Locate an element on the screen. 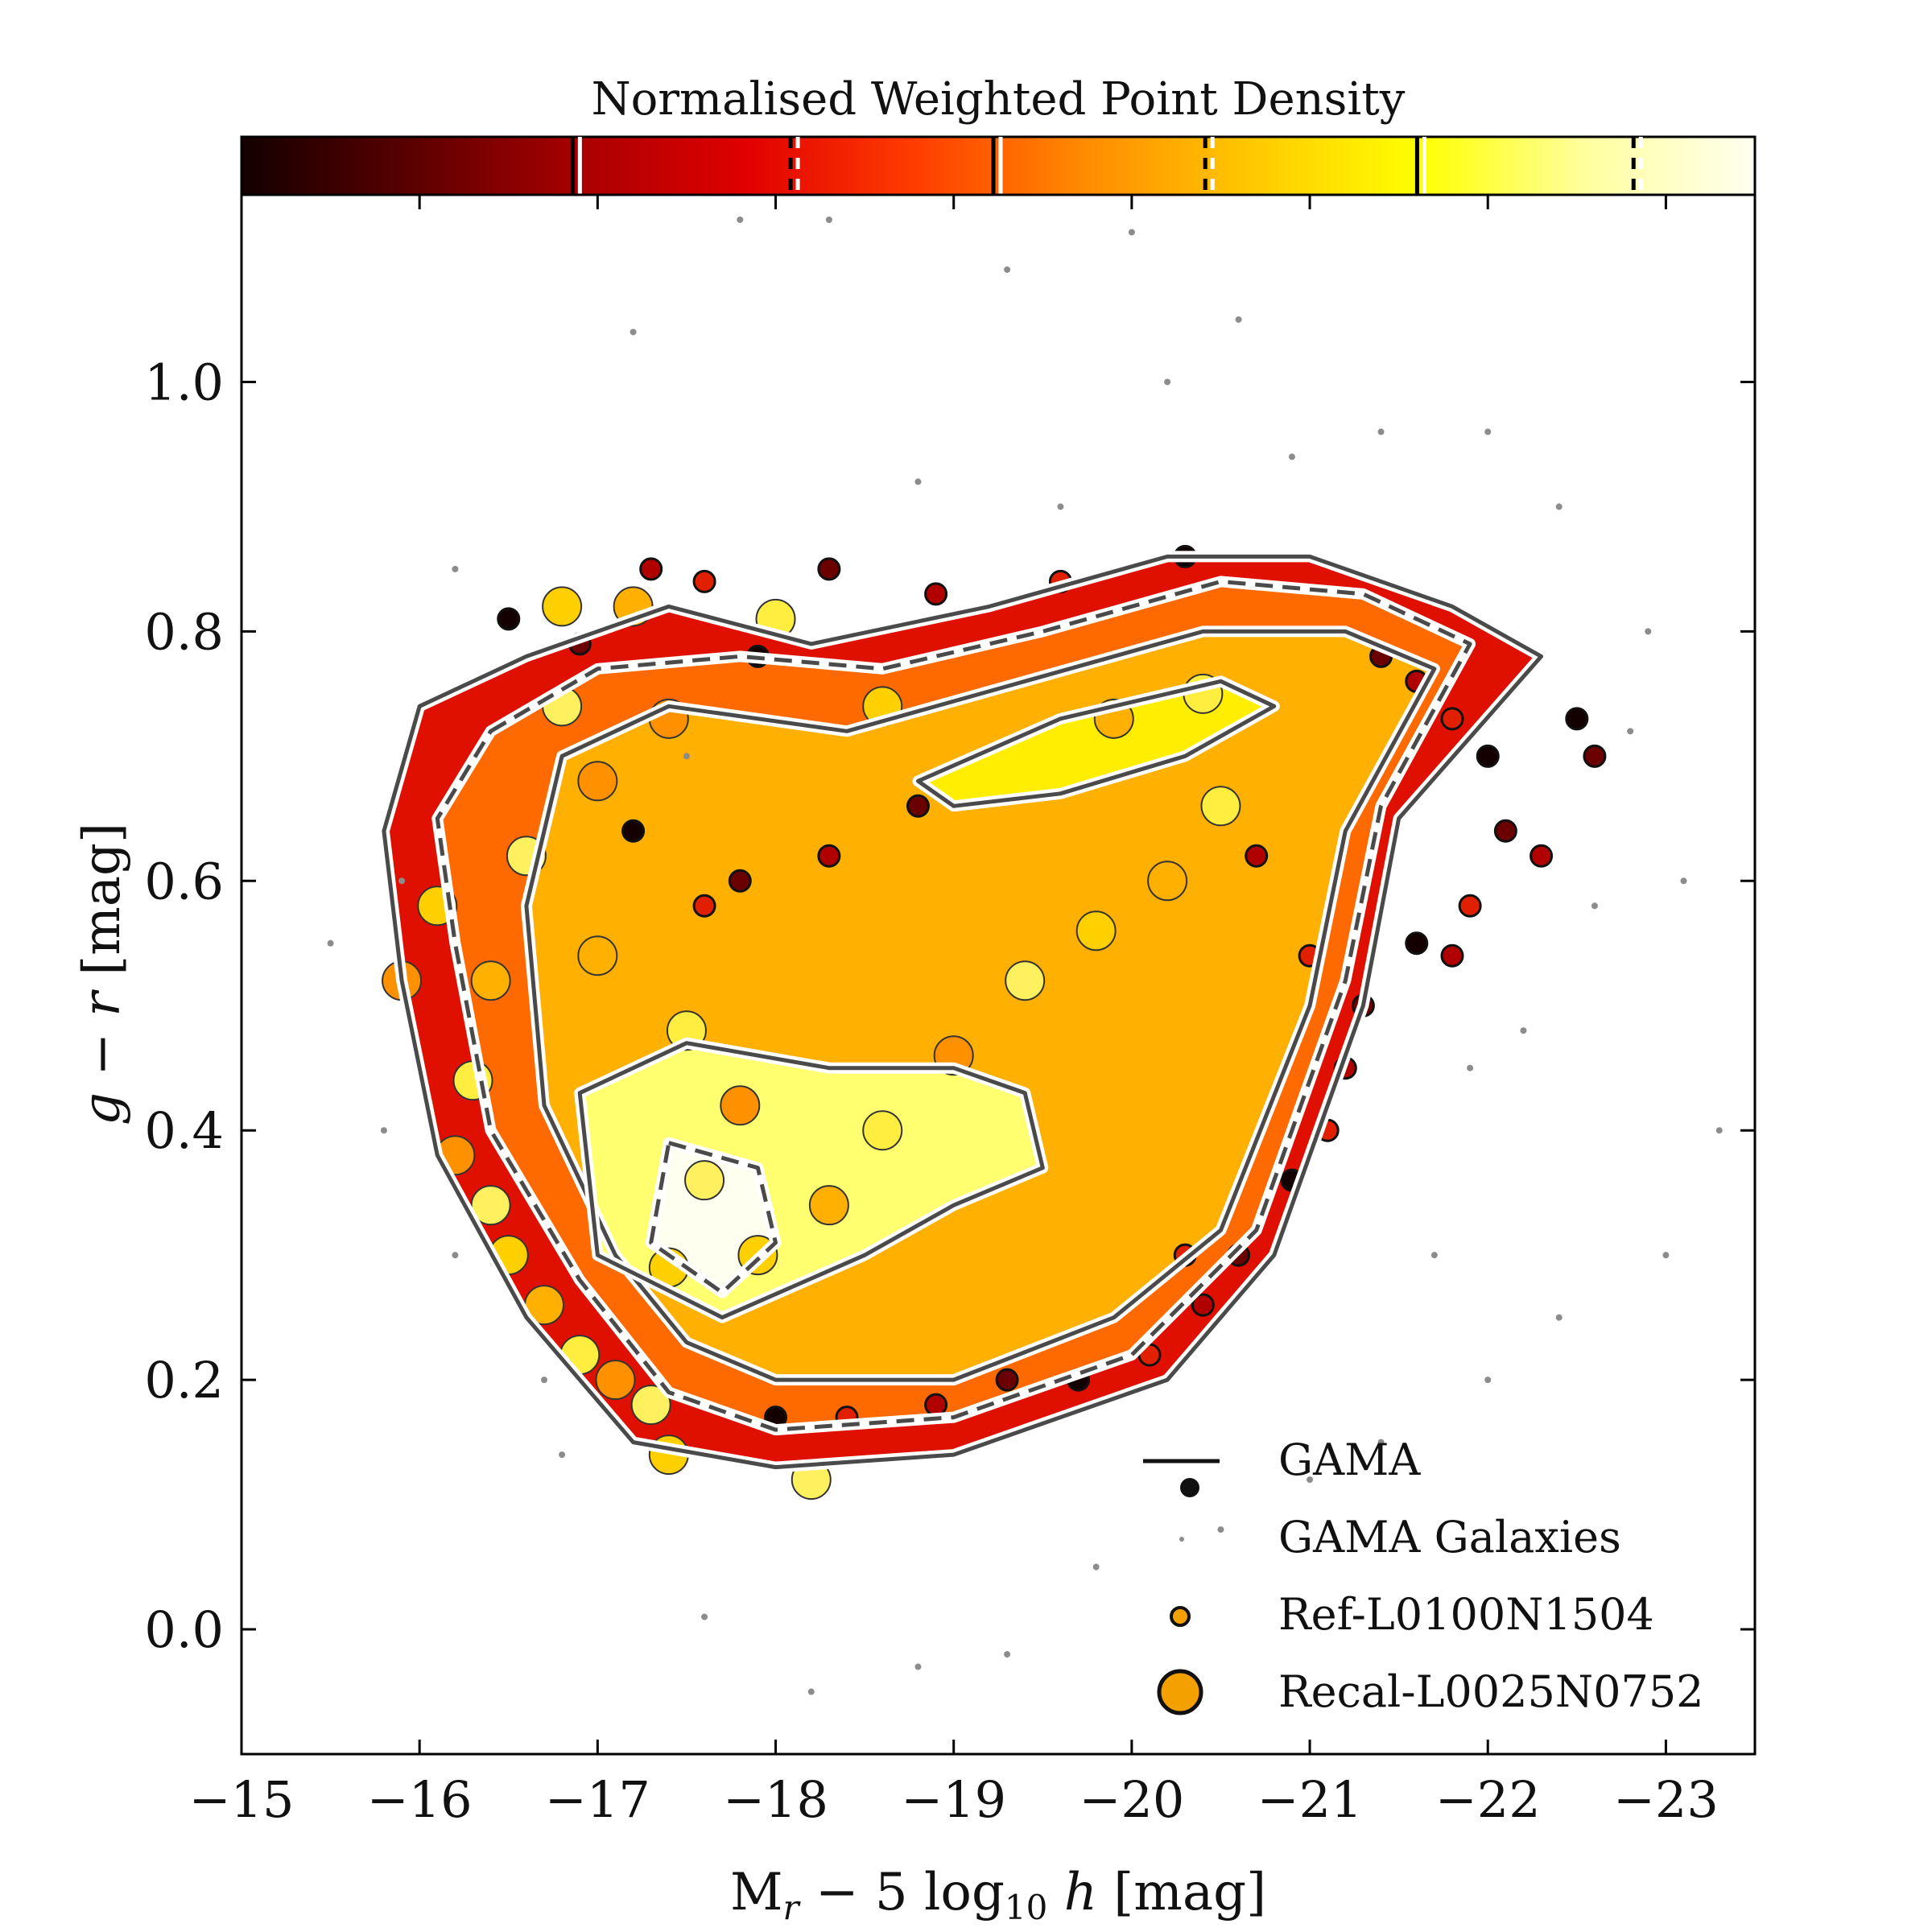 The image size is (1932, 1932). y-label-r: r is located at coordinates (102, 1003).